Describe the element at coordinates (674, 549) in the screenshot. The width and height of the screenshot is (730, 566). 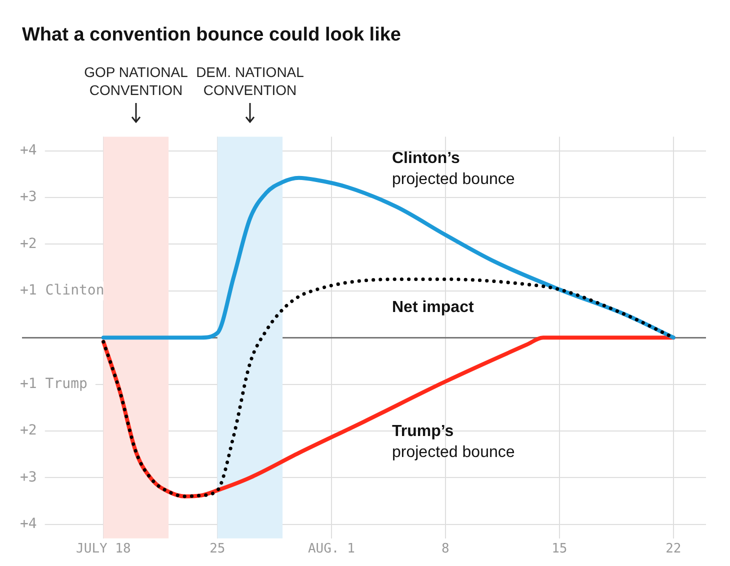
I see `x-tick-label: 22` at that location.